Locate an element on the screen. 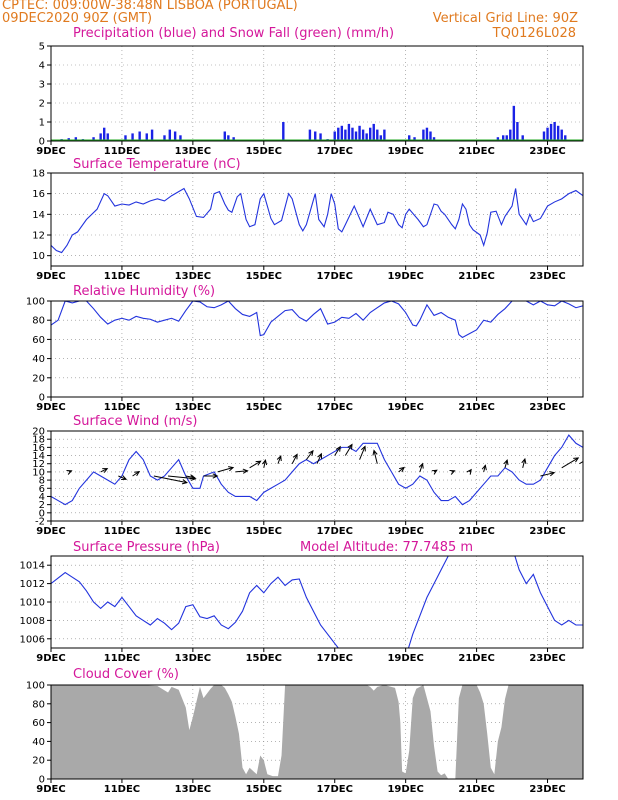  precipitation-ytick-label: 1 is located at coordinates (42, 123).